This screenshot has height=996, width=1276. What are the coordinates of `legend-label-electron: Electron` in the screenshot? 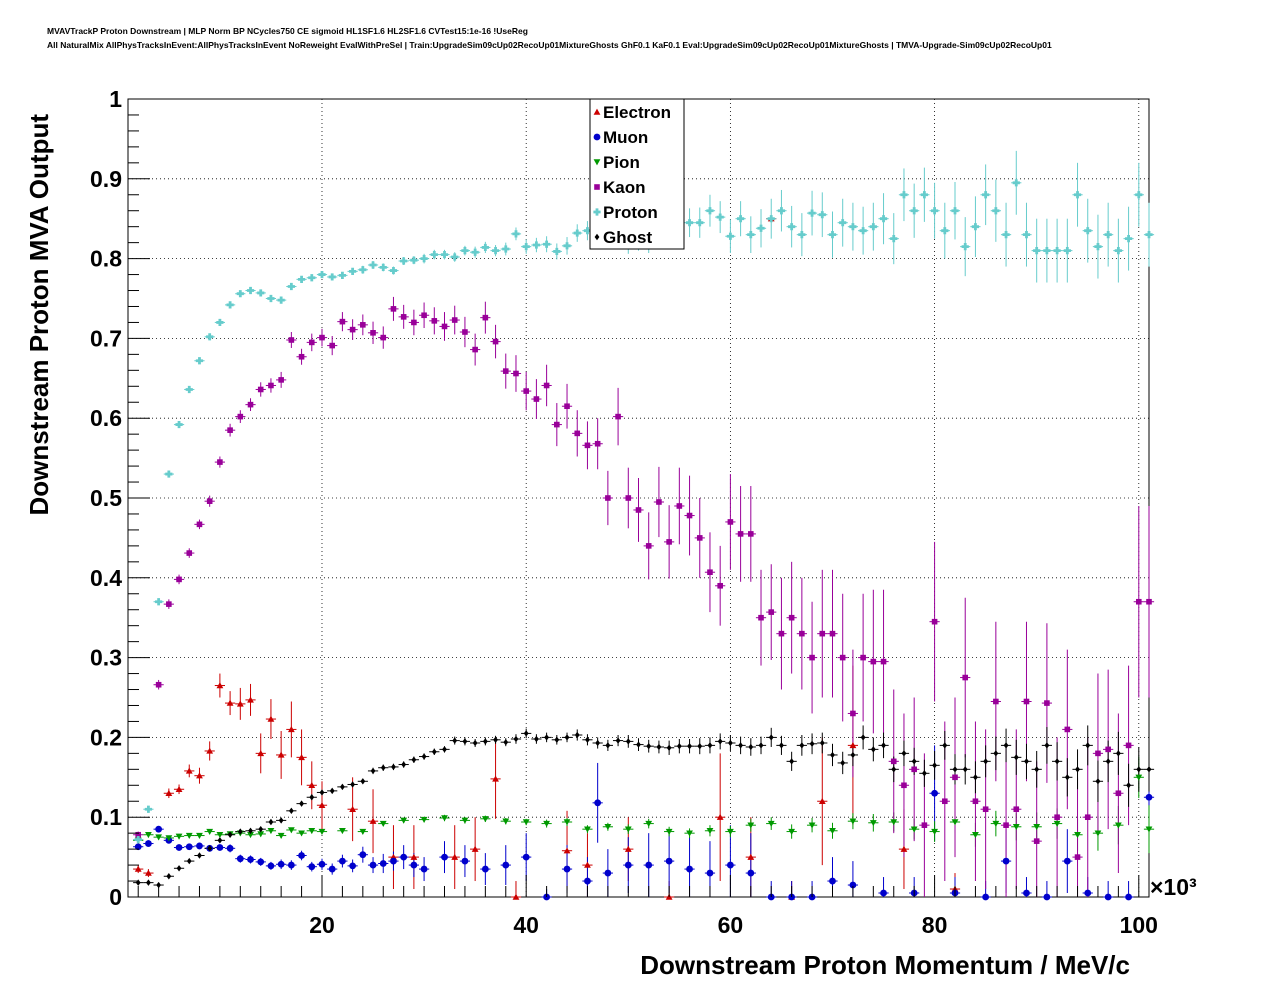 It's located at (637, 112).